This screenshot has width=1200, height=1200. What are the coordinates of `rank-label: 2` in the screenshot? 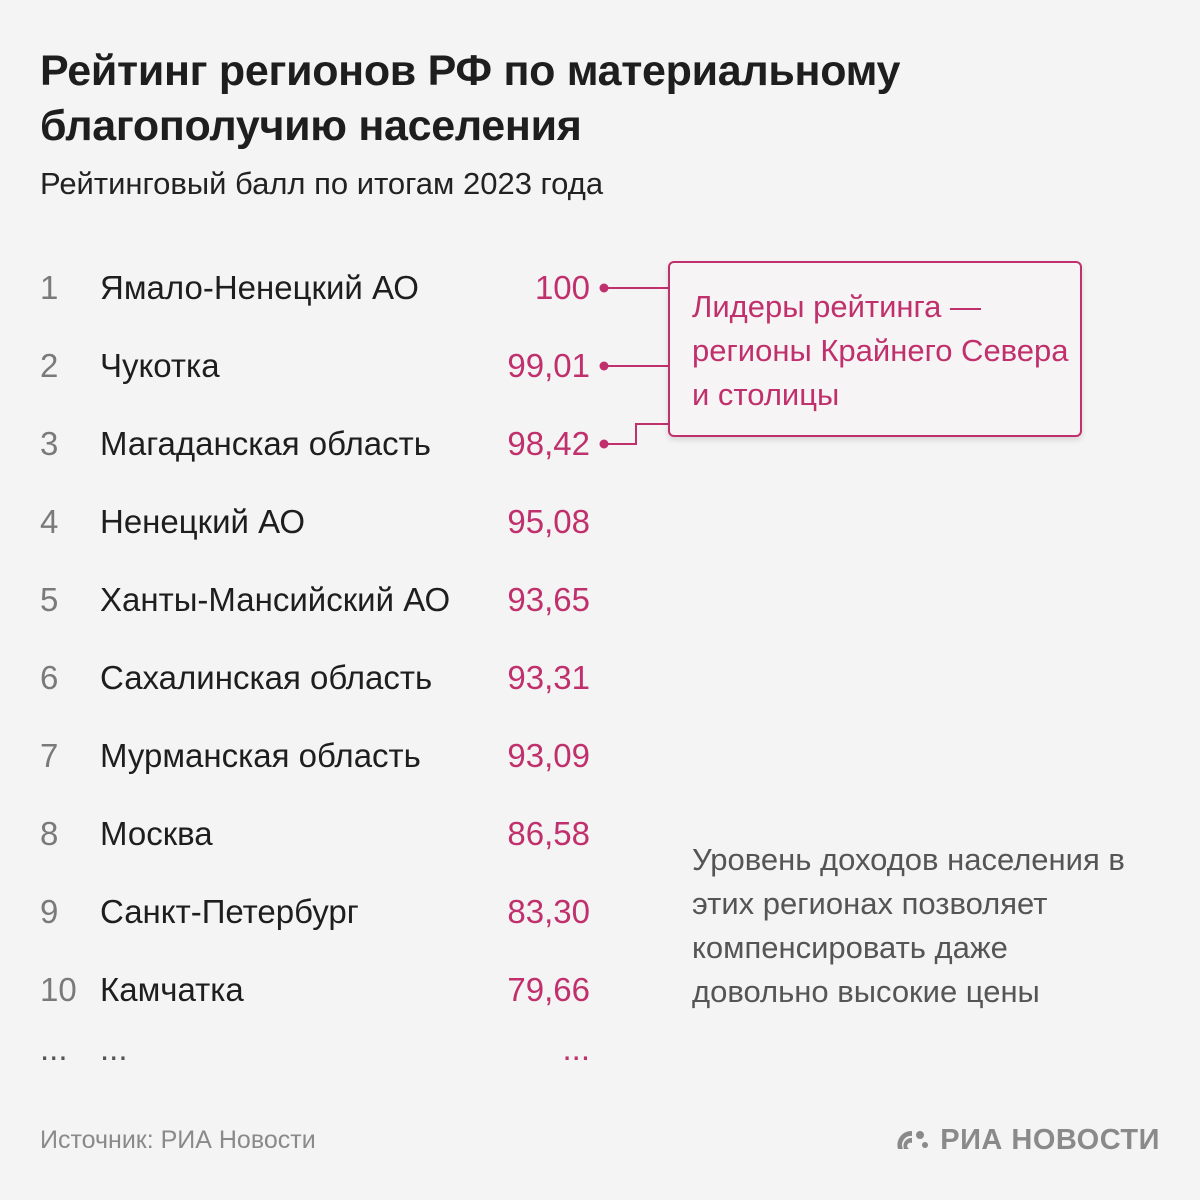 It's located at (49, 365).